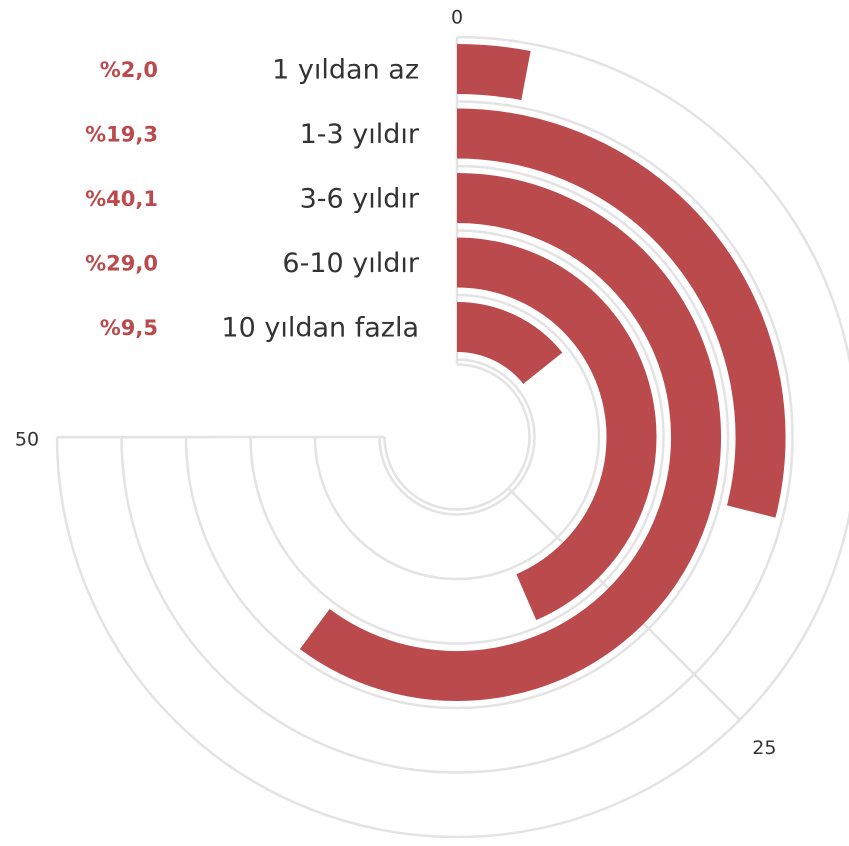 The height and width of the screenshot is (846, 849). I want to click on value-label: %2,0, so click(129, 70).